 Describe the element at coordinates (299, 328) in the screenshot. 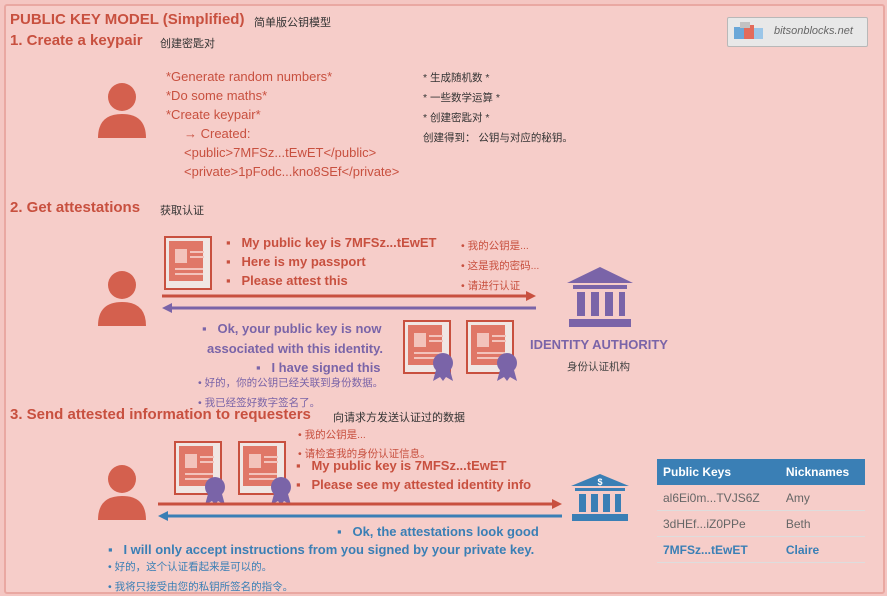

I see `reply-text-1: Ok, your public key is now` at that location.